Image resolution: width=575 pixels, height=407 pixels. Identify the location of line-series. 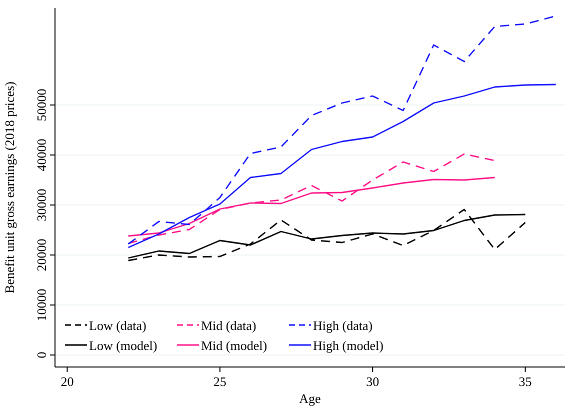
(312, 198).